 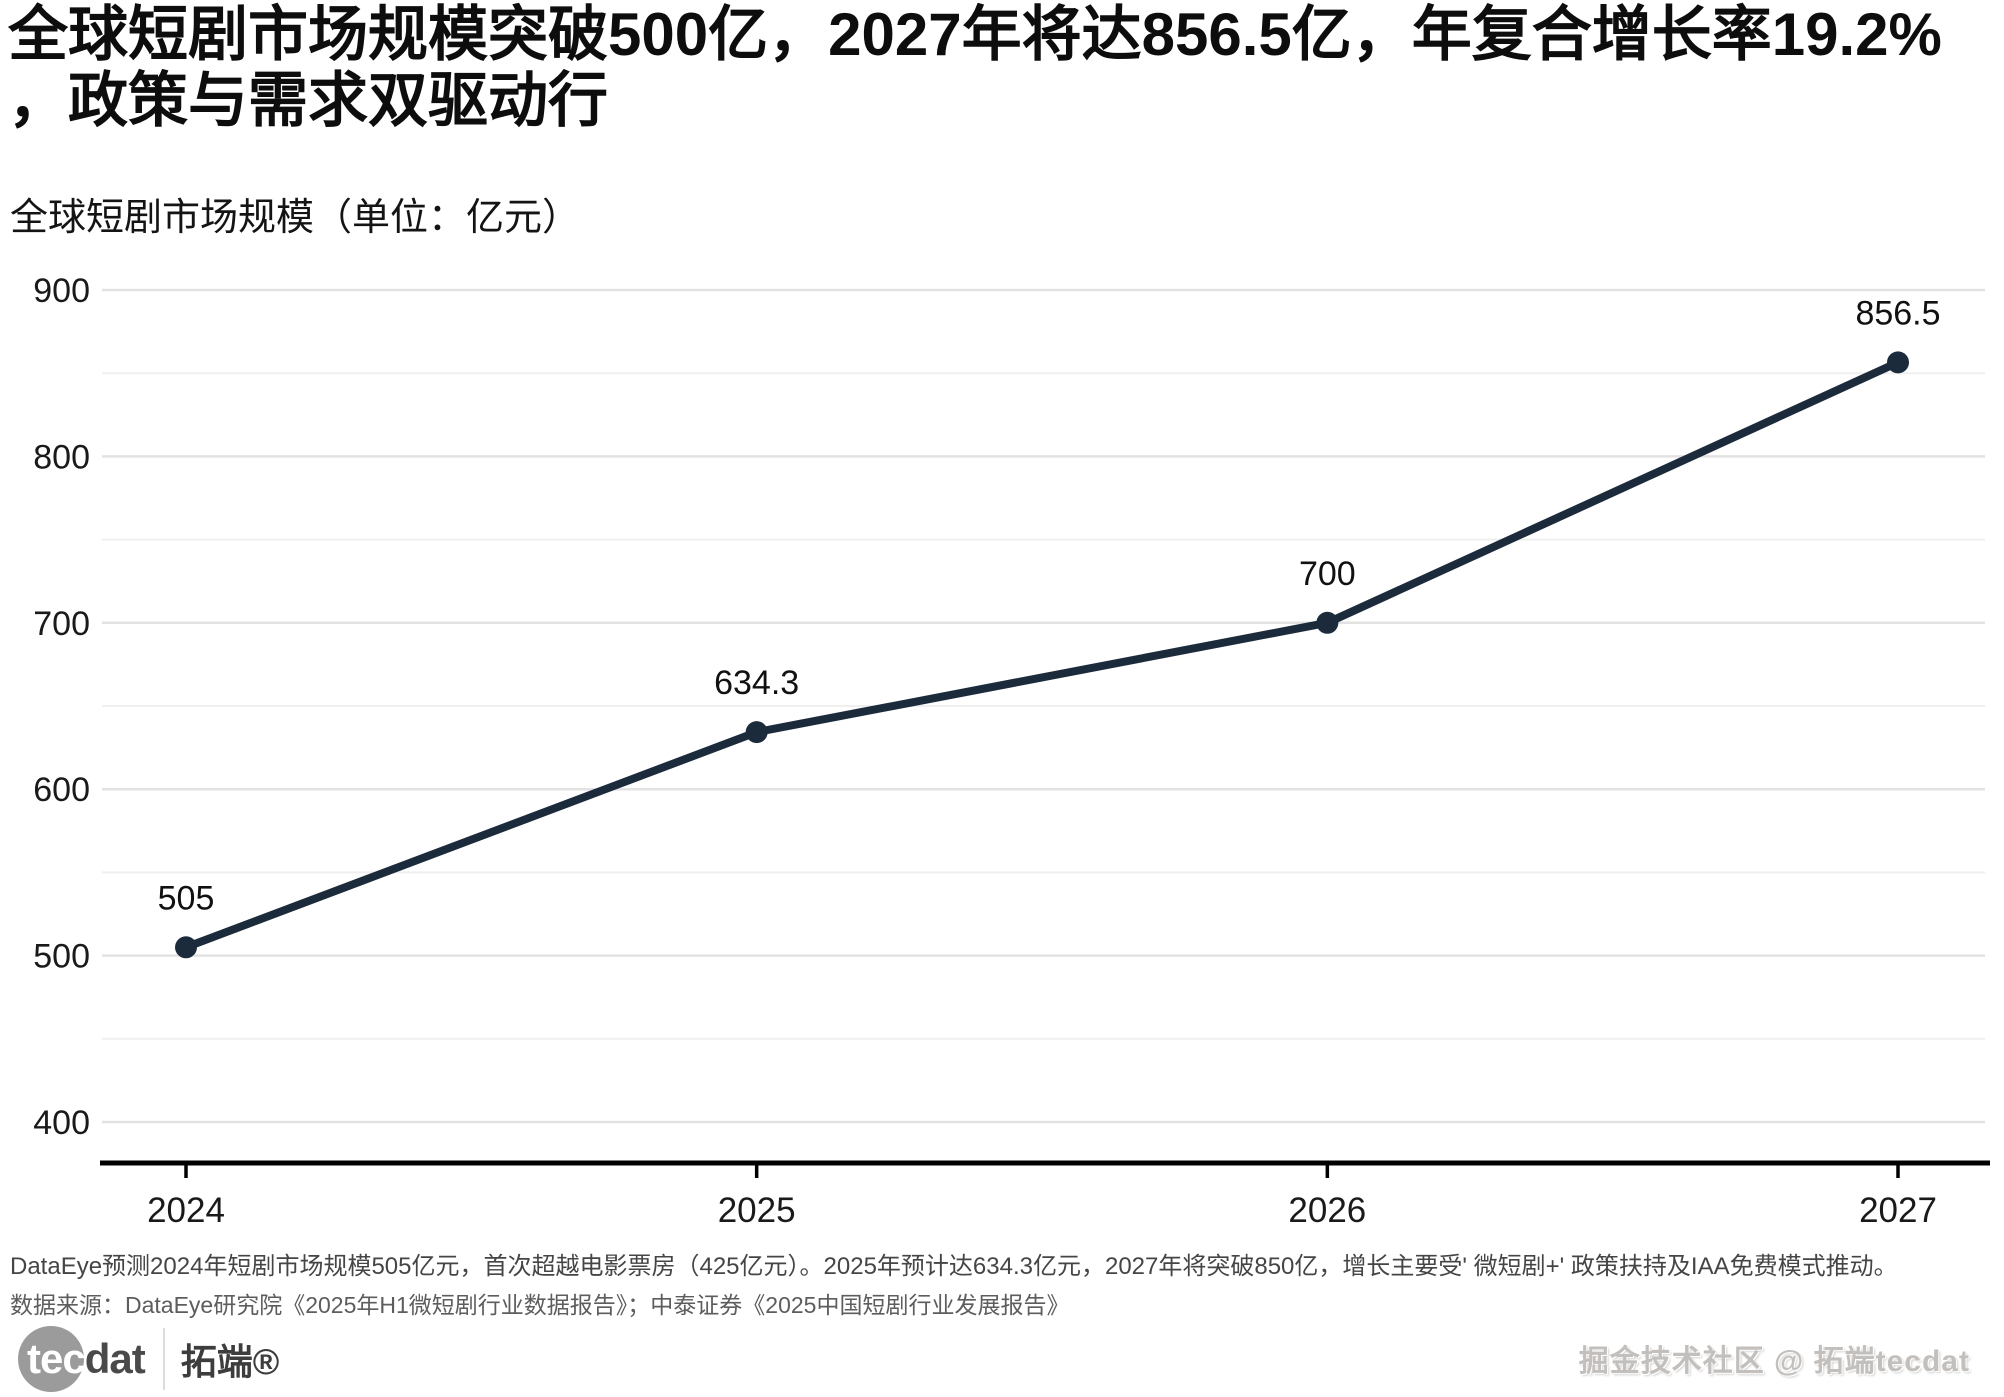 What do you see at coordinates (1897, 313) in the screenshot?
I see `data-label-2027: 856.5` at bounding box center [1897, 313].